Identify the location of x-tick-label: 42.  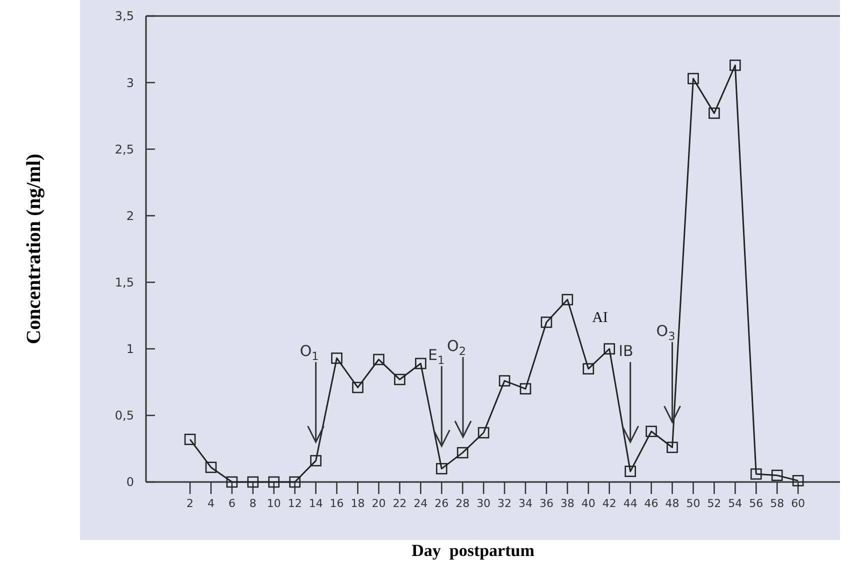
(609, 503).